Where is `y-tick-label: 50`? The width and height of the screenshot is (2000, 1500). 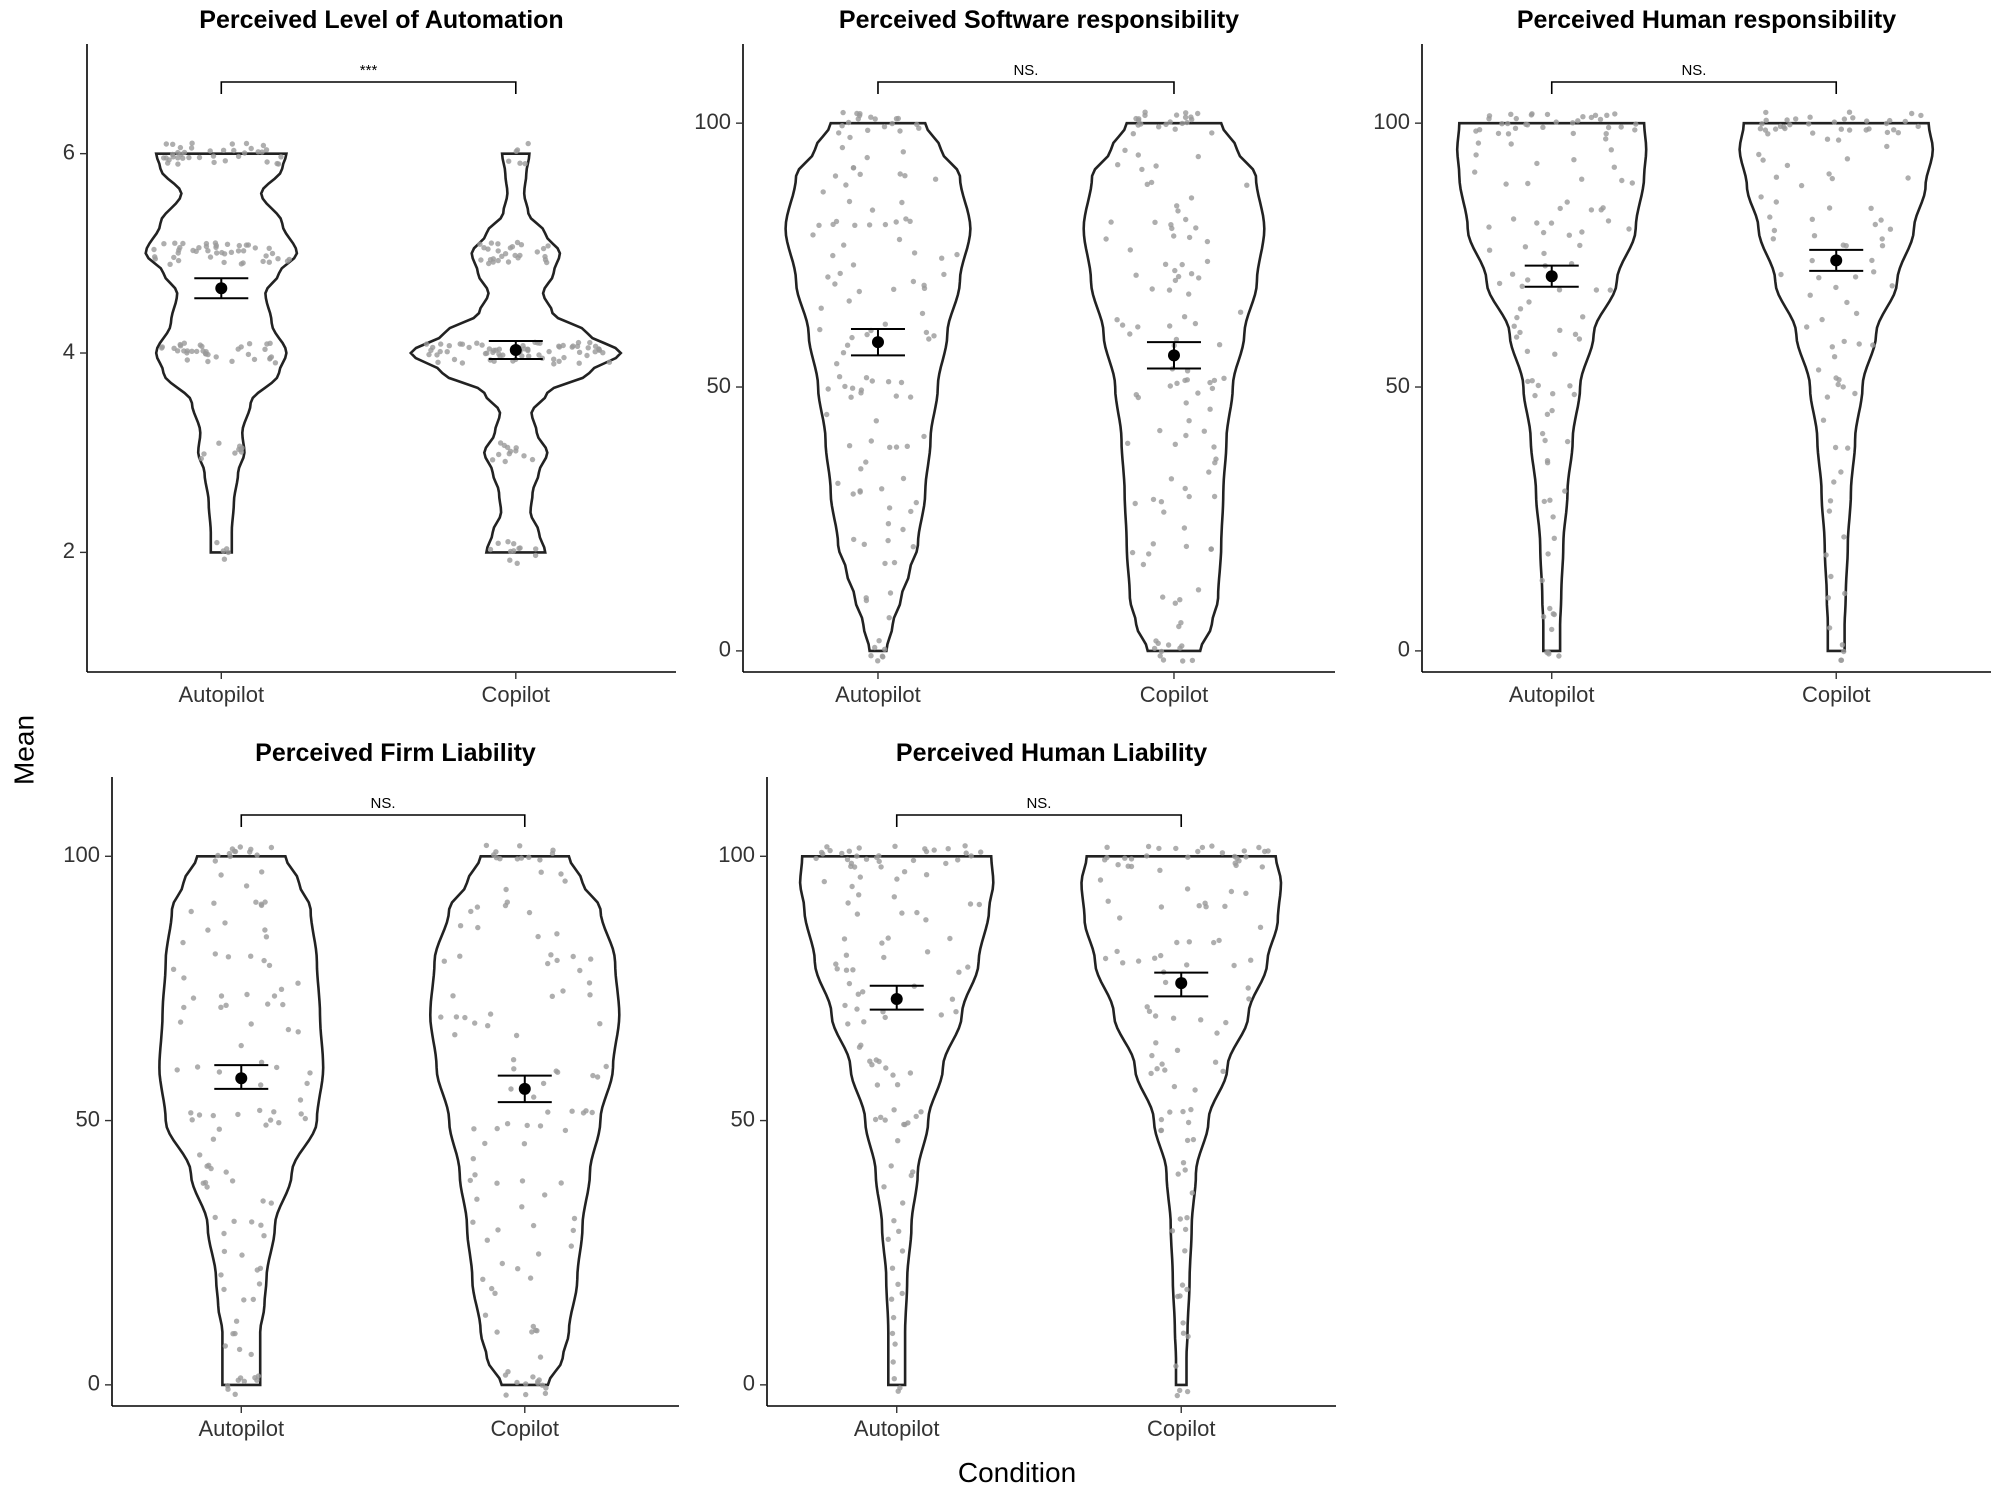 y-tick-label: 50 is located at coordinates (743, 1118).